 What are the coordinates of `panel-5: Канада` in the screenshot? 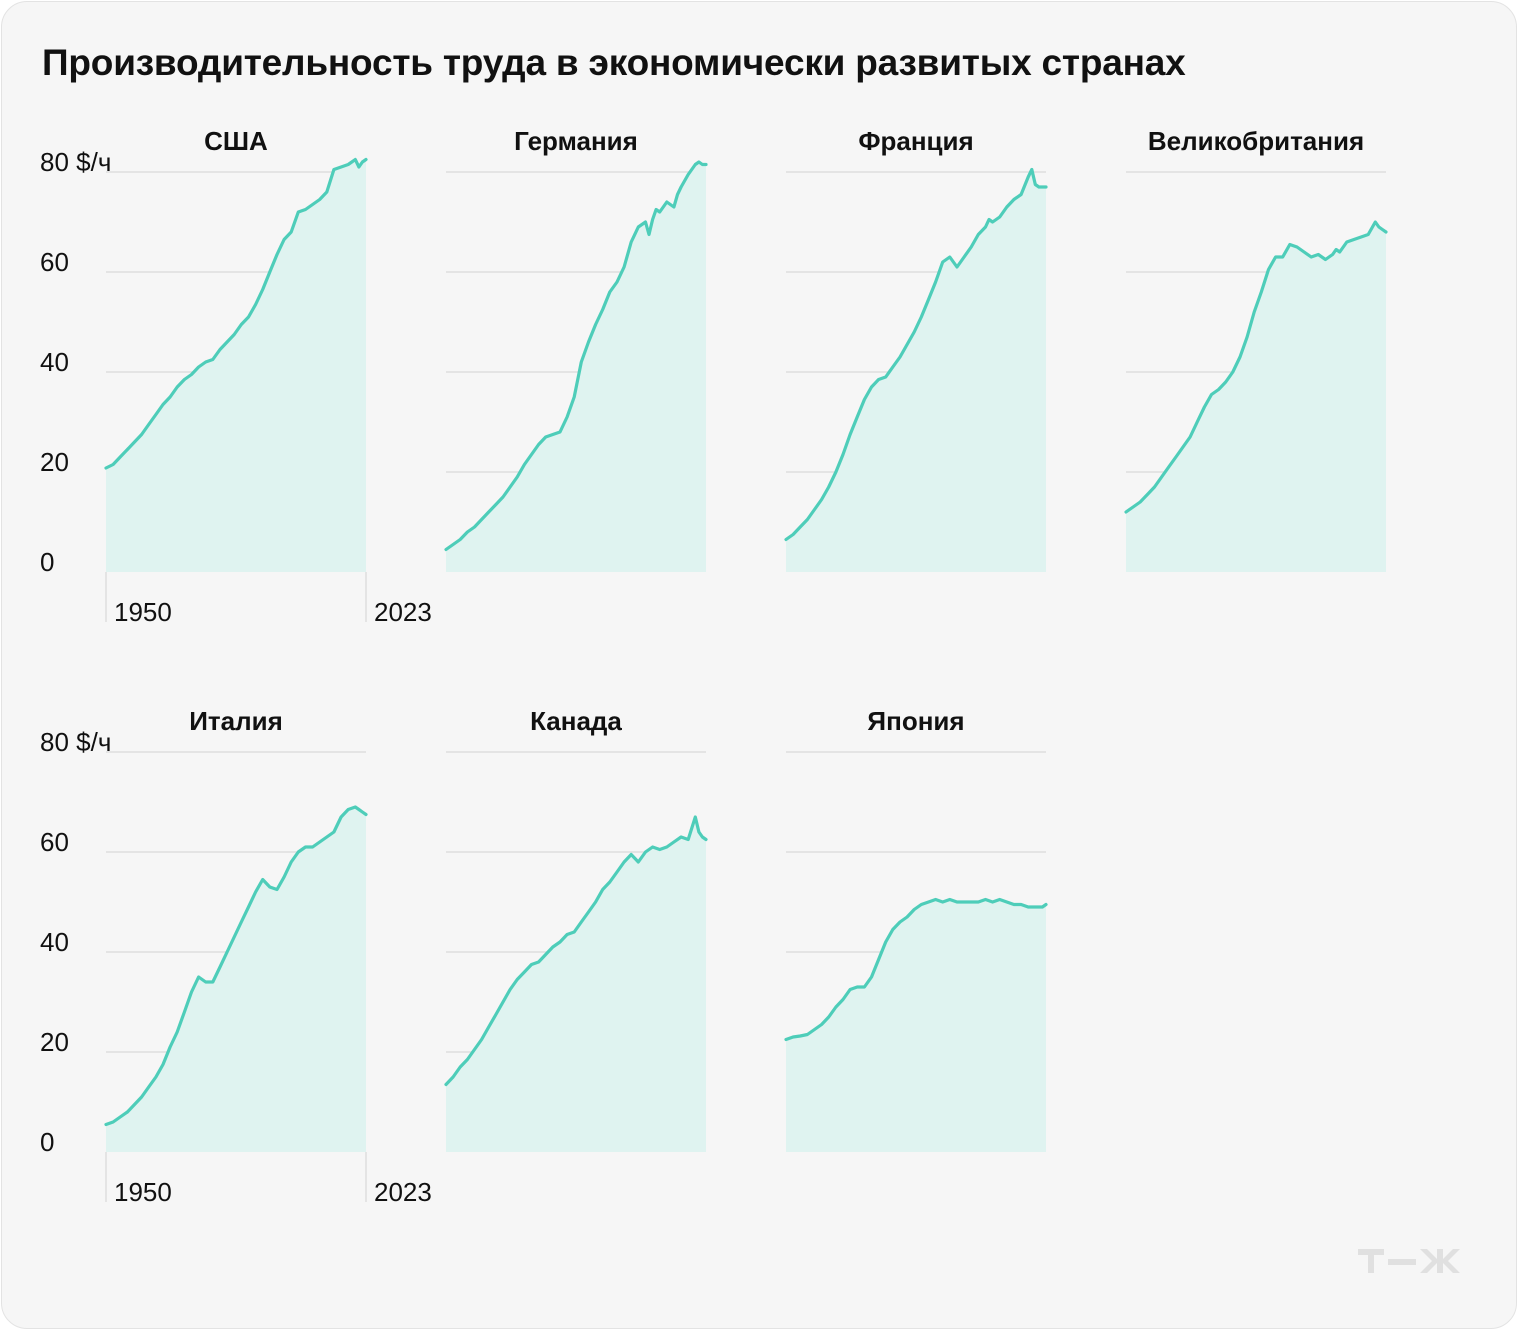 It's located at (576, 929).